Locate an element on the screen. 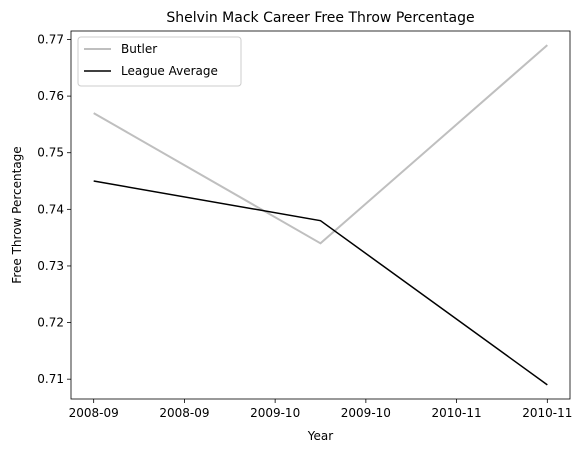 The height and width of the screenshot is (453, 582). legend-label: Butler is located at coordinates (139, 49).